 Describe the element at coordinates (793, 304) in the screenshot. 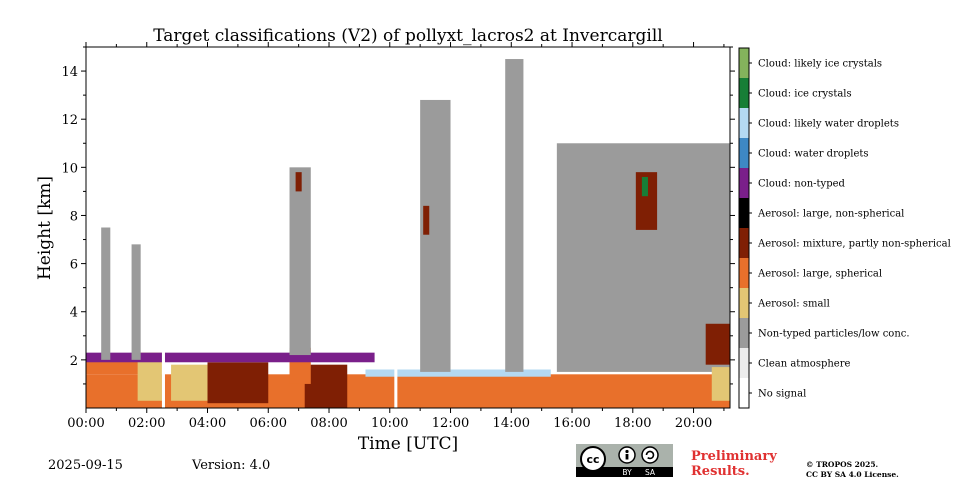

I see `colorbar-label: Aerosol: small` at that location.